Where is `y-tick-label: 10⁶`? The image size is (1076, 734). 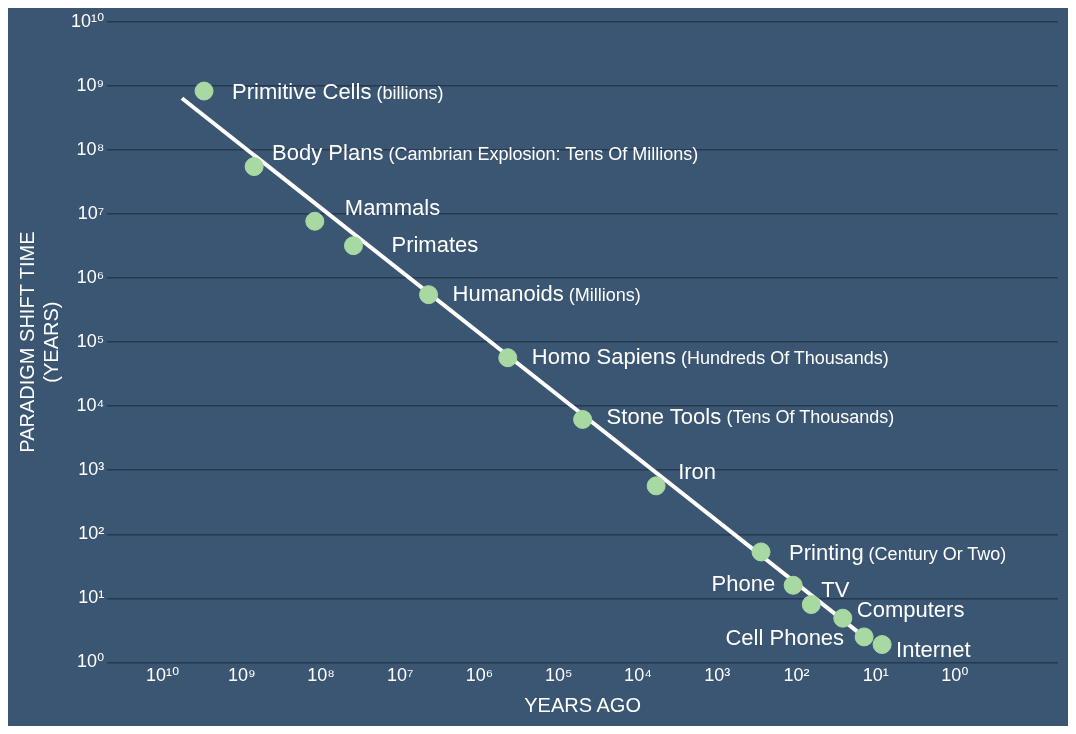 y-tick-label: 10⁶ is located at coordinates (90, 277).